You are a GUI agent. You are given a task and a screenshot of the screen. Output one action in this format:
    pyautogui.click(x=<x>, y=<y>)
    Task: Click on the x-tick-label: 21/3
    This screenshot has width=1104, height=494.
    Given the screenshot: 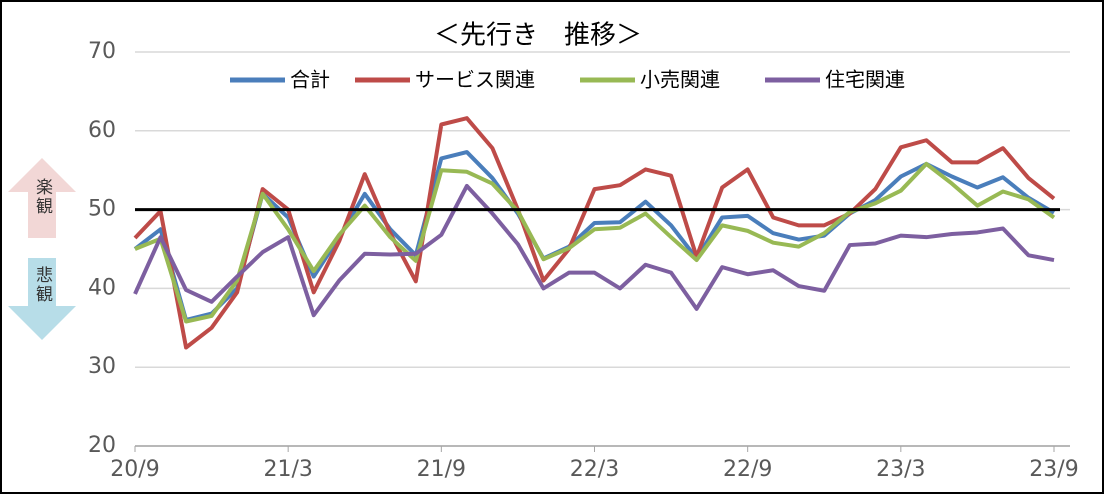 What is the action you would take?
    pyautogui.click(x=287, y=469)
    